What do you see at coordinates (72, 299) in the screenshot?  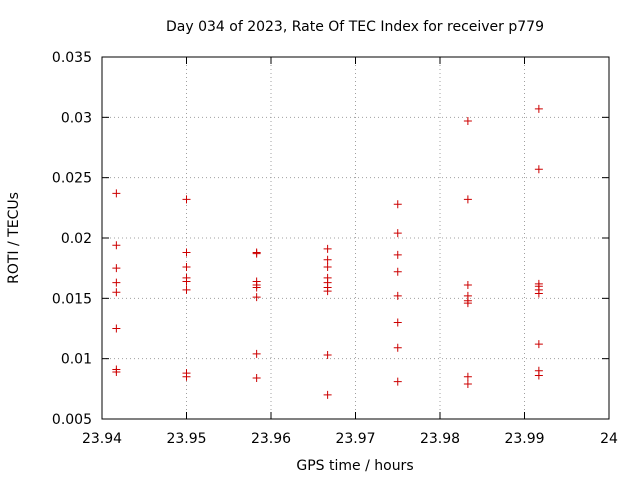 I see `y-tick-label: 0.015` at bounding box center [72, 299].